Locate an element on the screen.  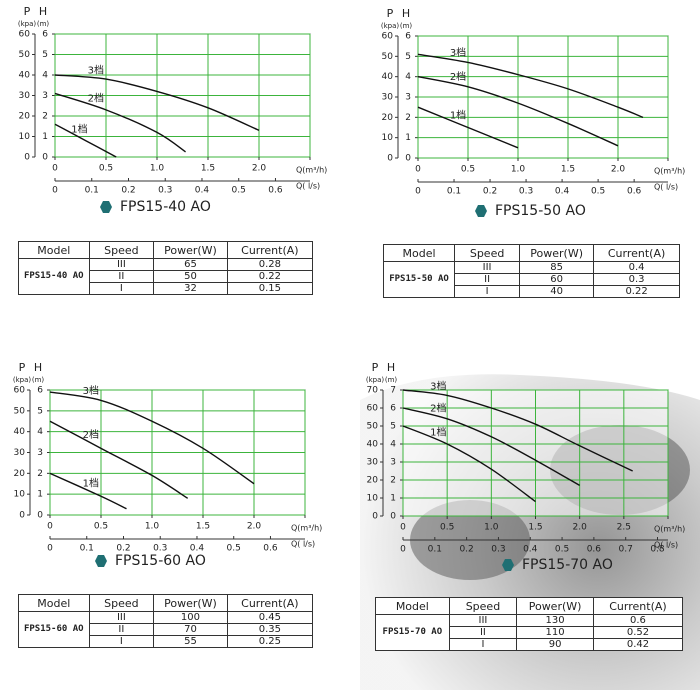
model-cell: FPS15-40 AO is located at coordinates (54, 276).